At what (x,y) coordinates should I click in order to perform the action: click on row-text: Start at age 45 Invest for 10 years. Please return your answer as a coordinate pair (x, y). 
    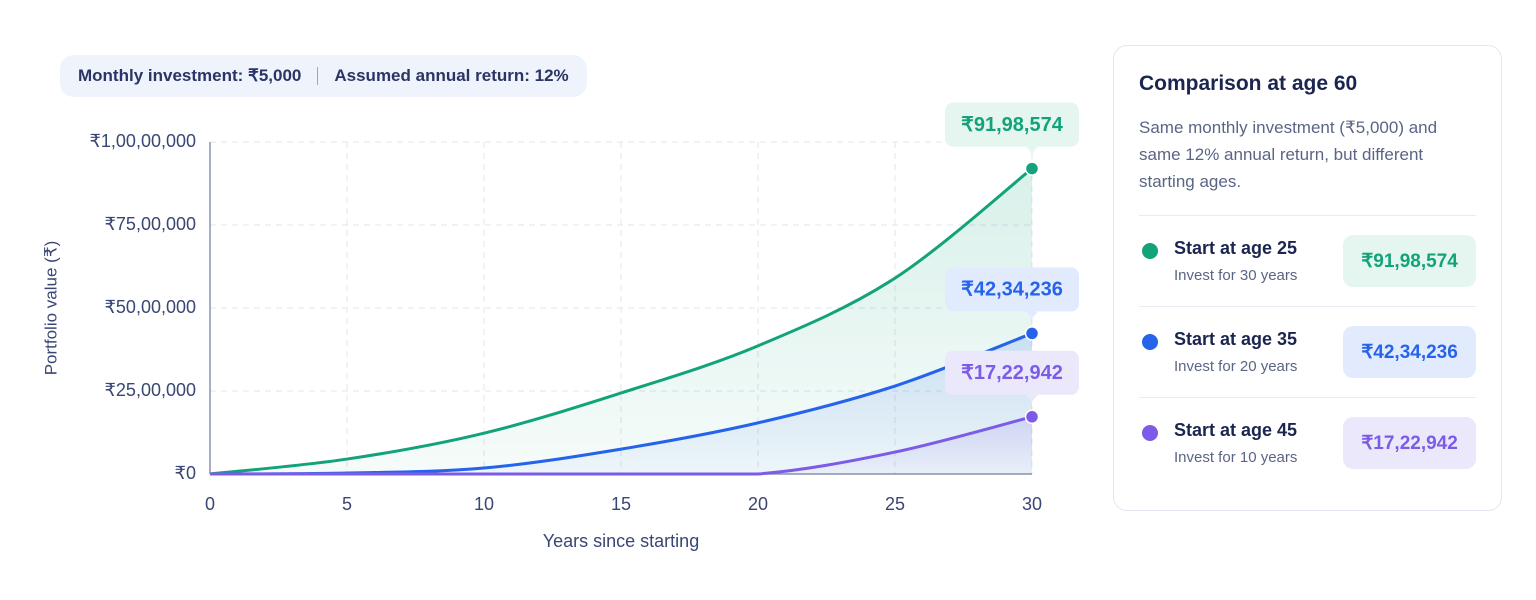
    Looking at the image, I should click on (1235, 443).